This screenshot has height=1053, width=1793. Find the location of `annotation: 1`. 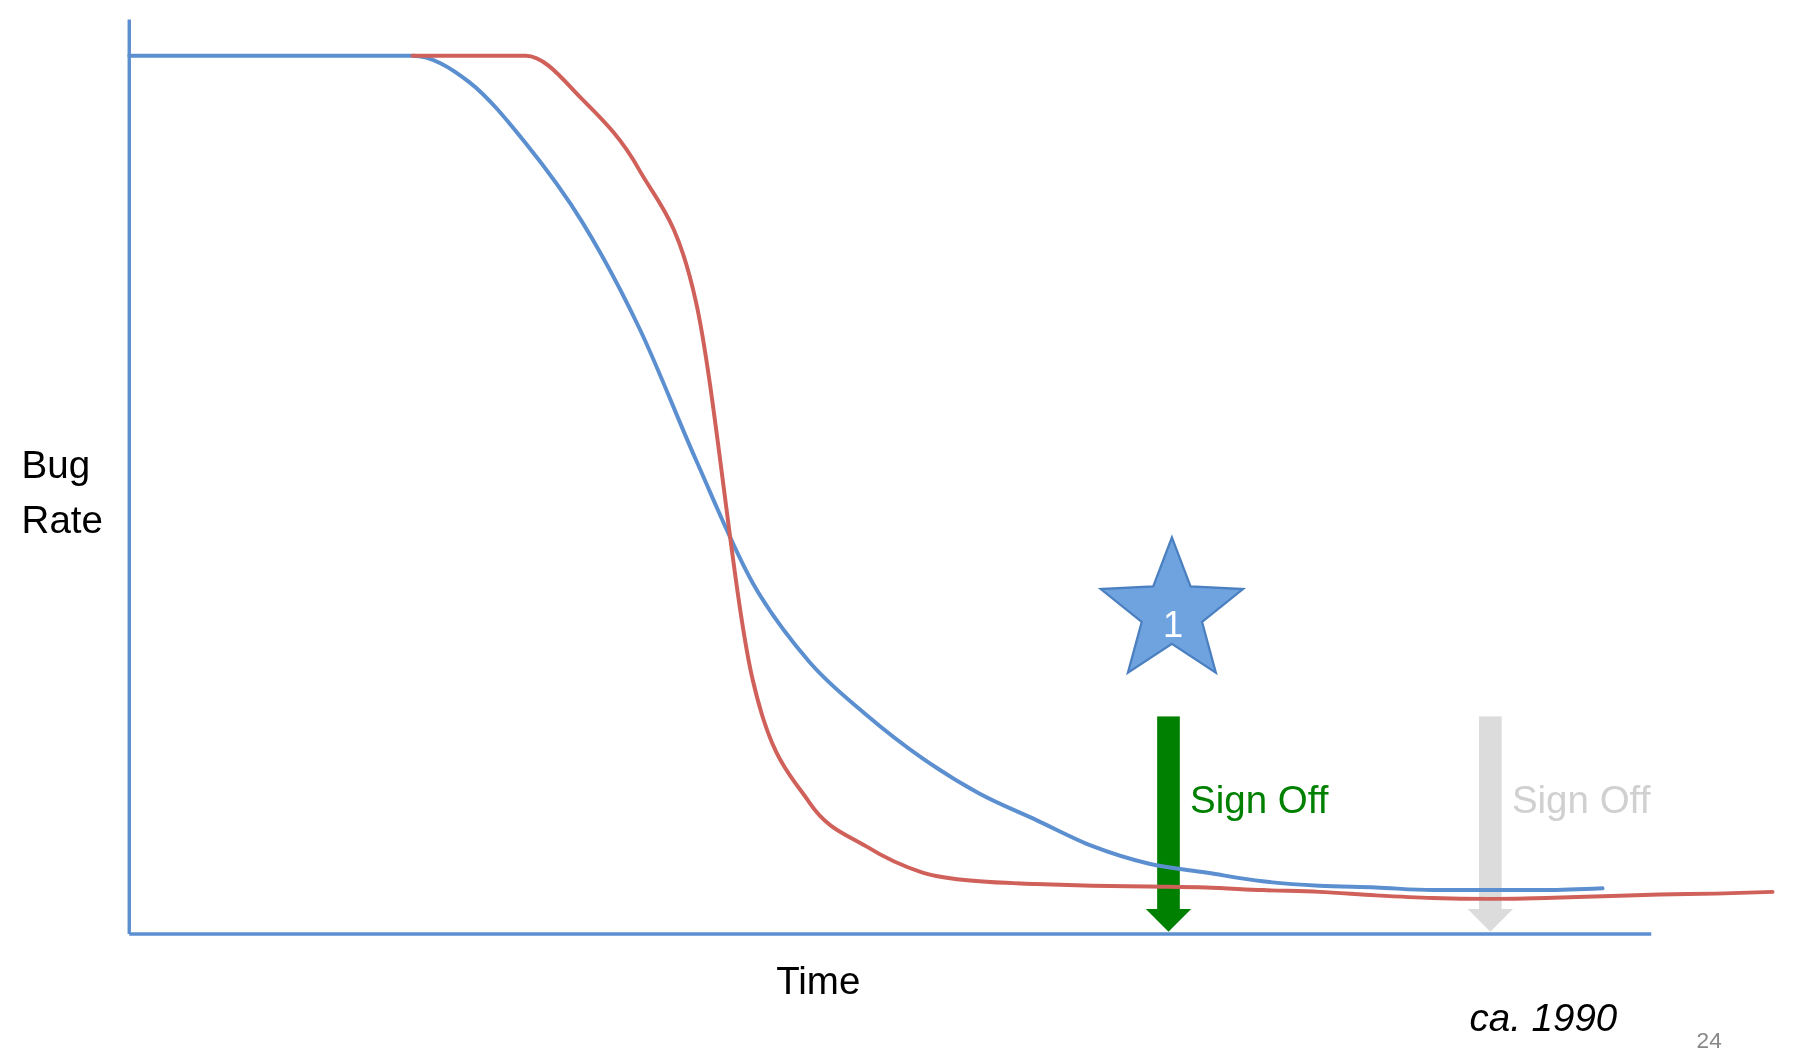

annotation: 1 is located at coordinates (1173, 625).